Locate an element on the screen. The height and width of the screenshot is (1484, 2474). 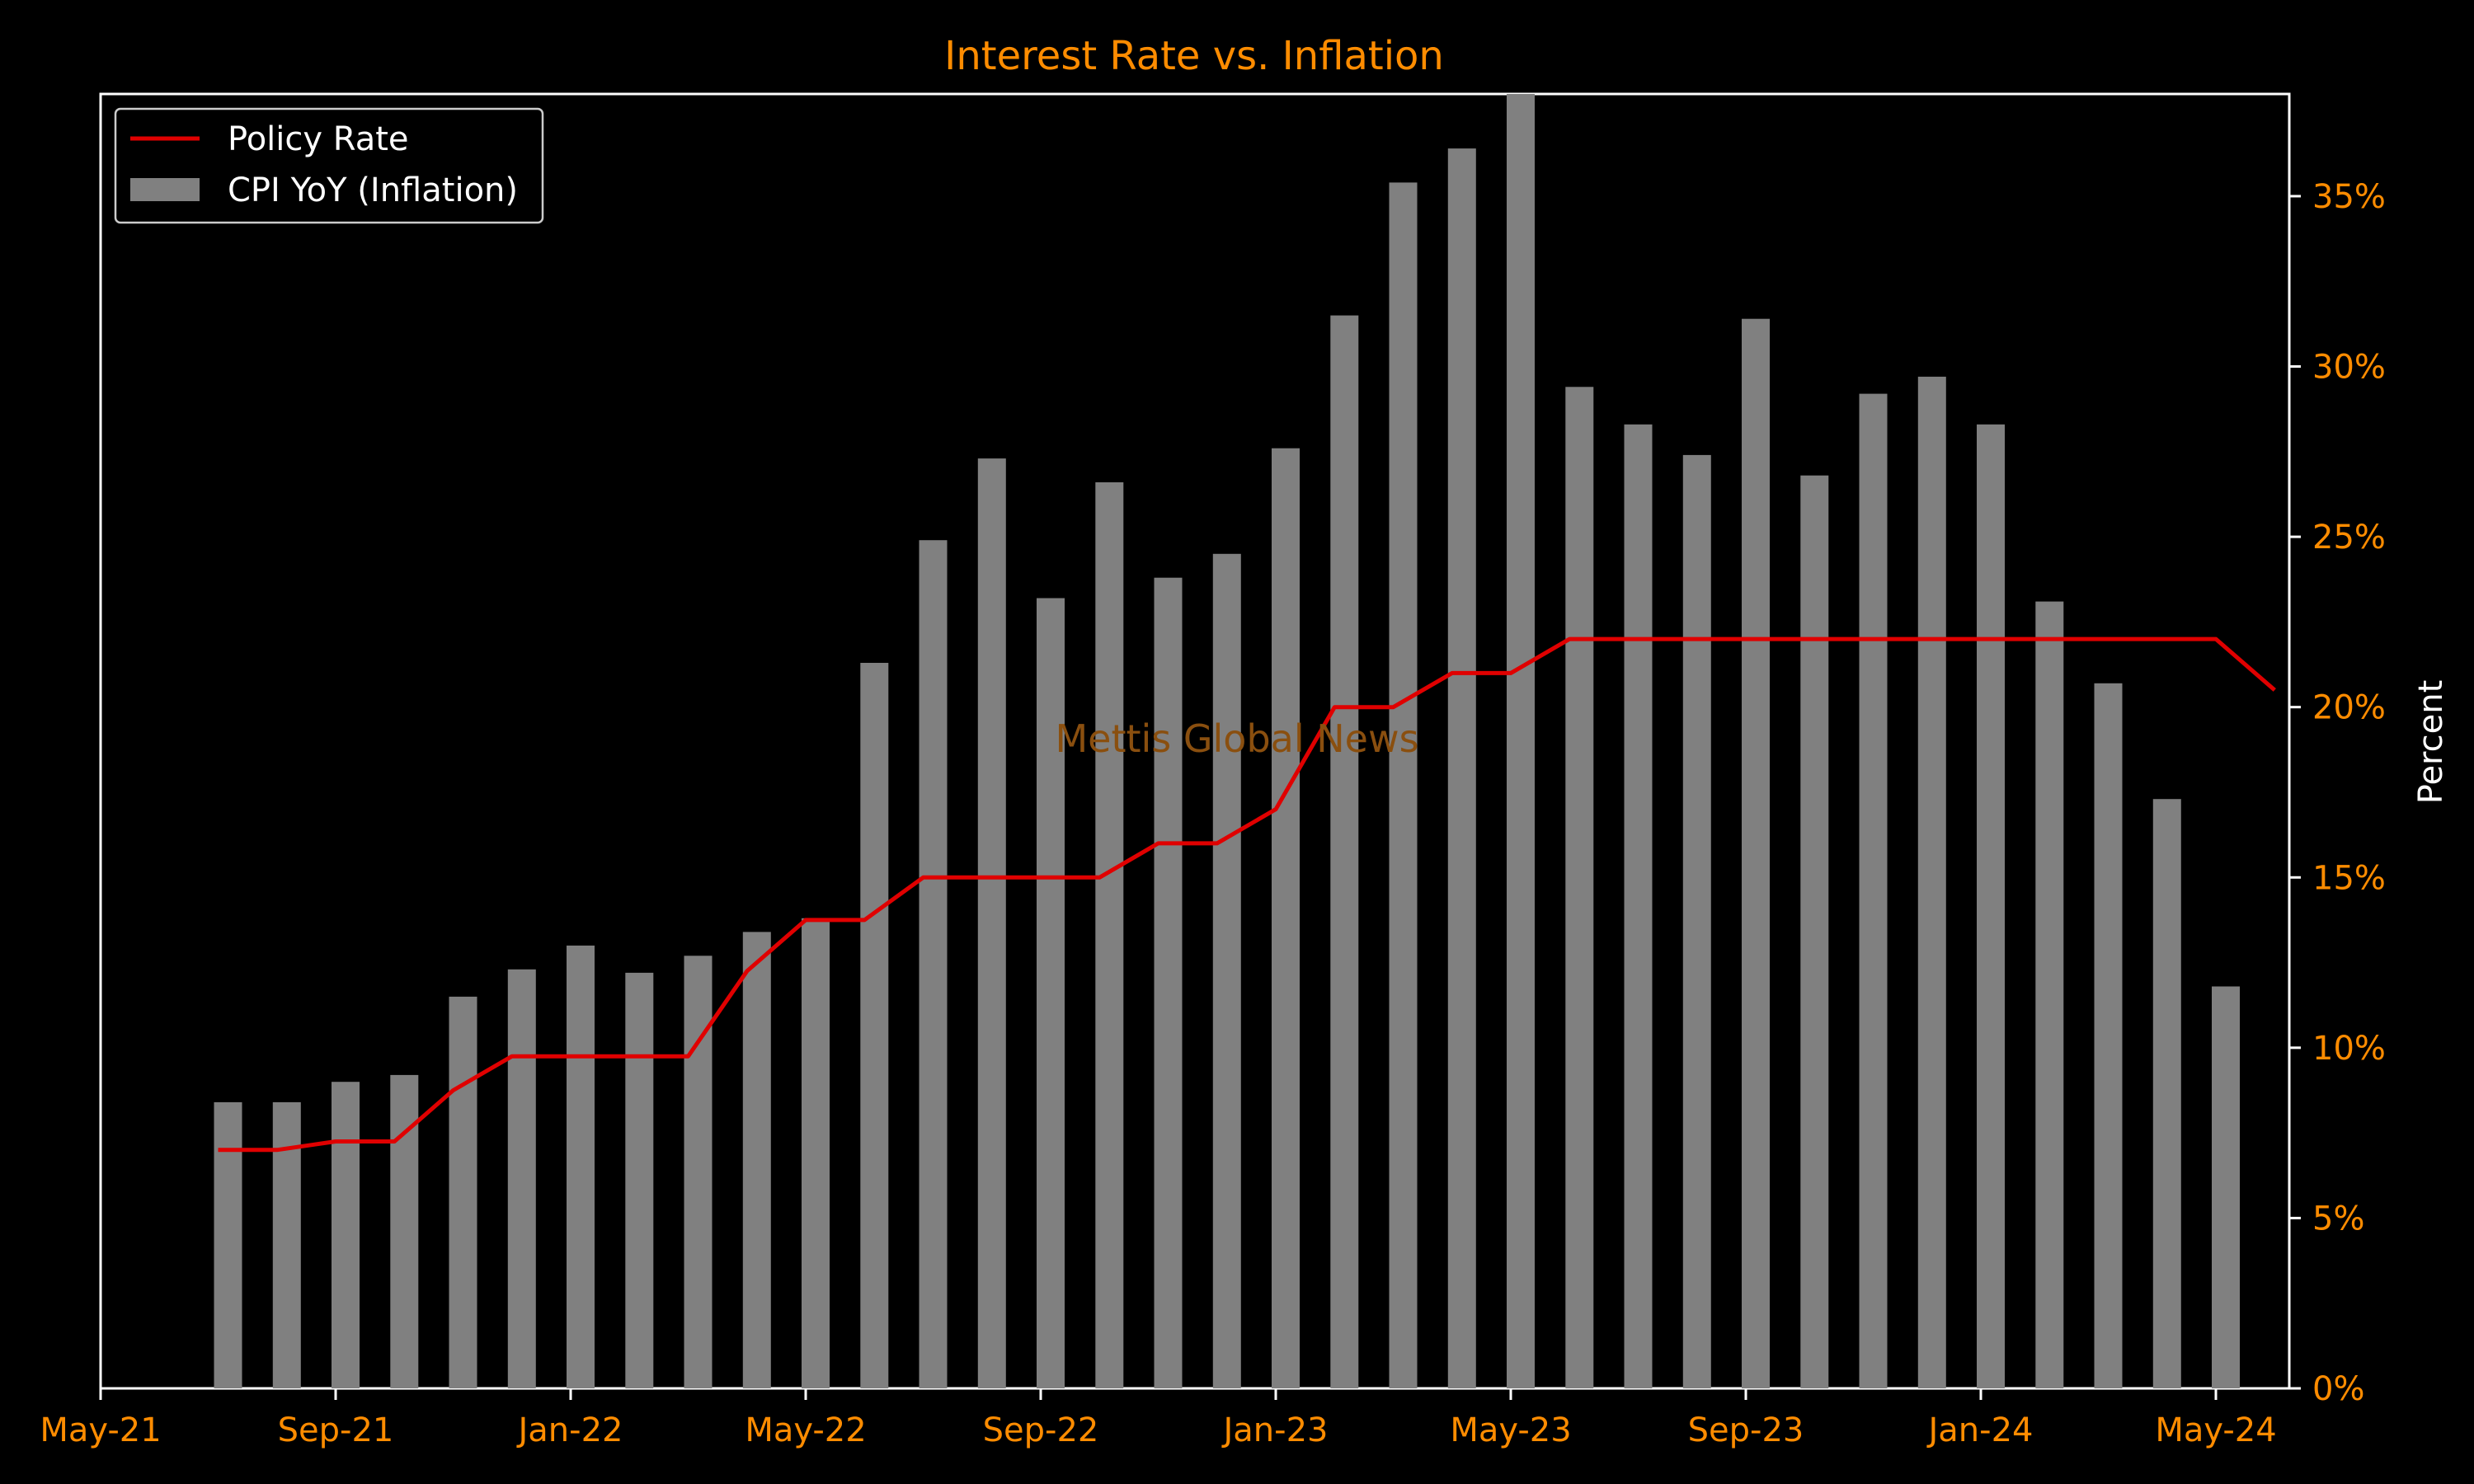
chart-title: Interest Rate vs. Inflation is located at coordinates (1194, 56).